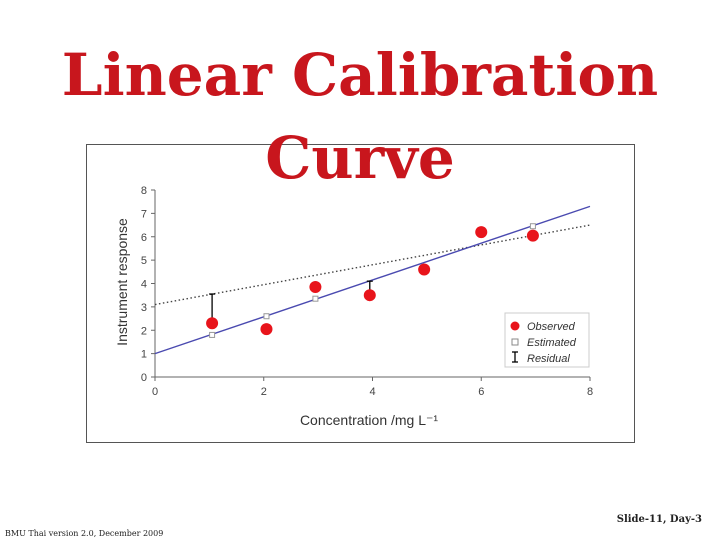 The width and height of the screenshot is (720, 540). I want to click on y-tick-label: 8, so click(144, 191).